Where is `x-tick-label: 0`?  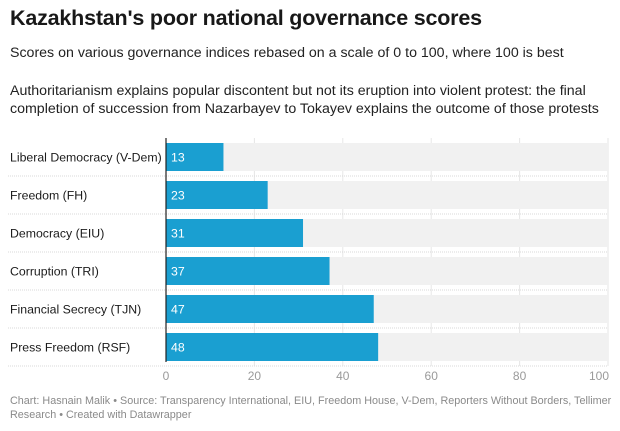
x-tick-label: 0 is located at coordinates (166, 376).